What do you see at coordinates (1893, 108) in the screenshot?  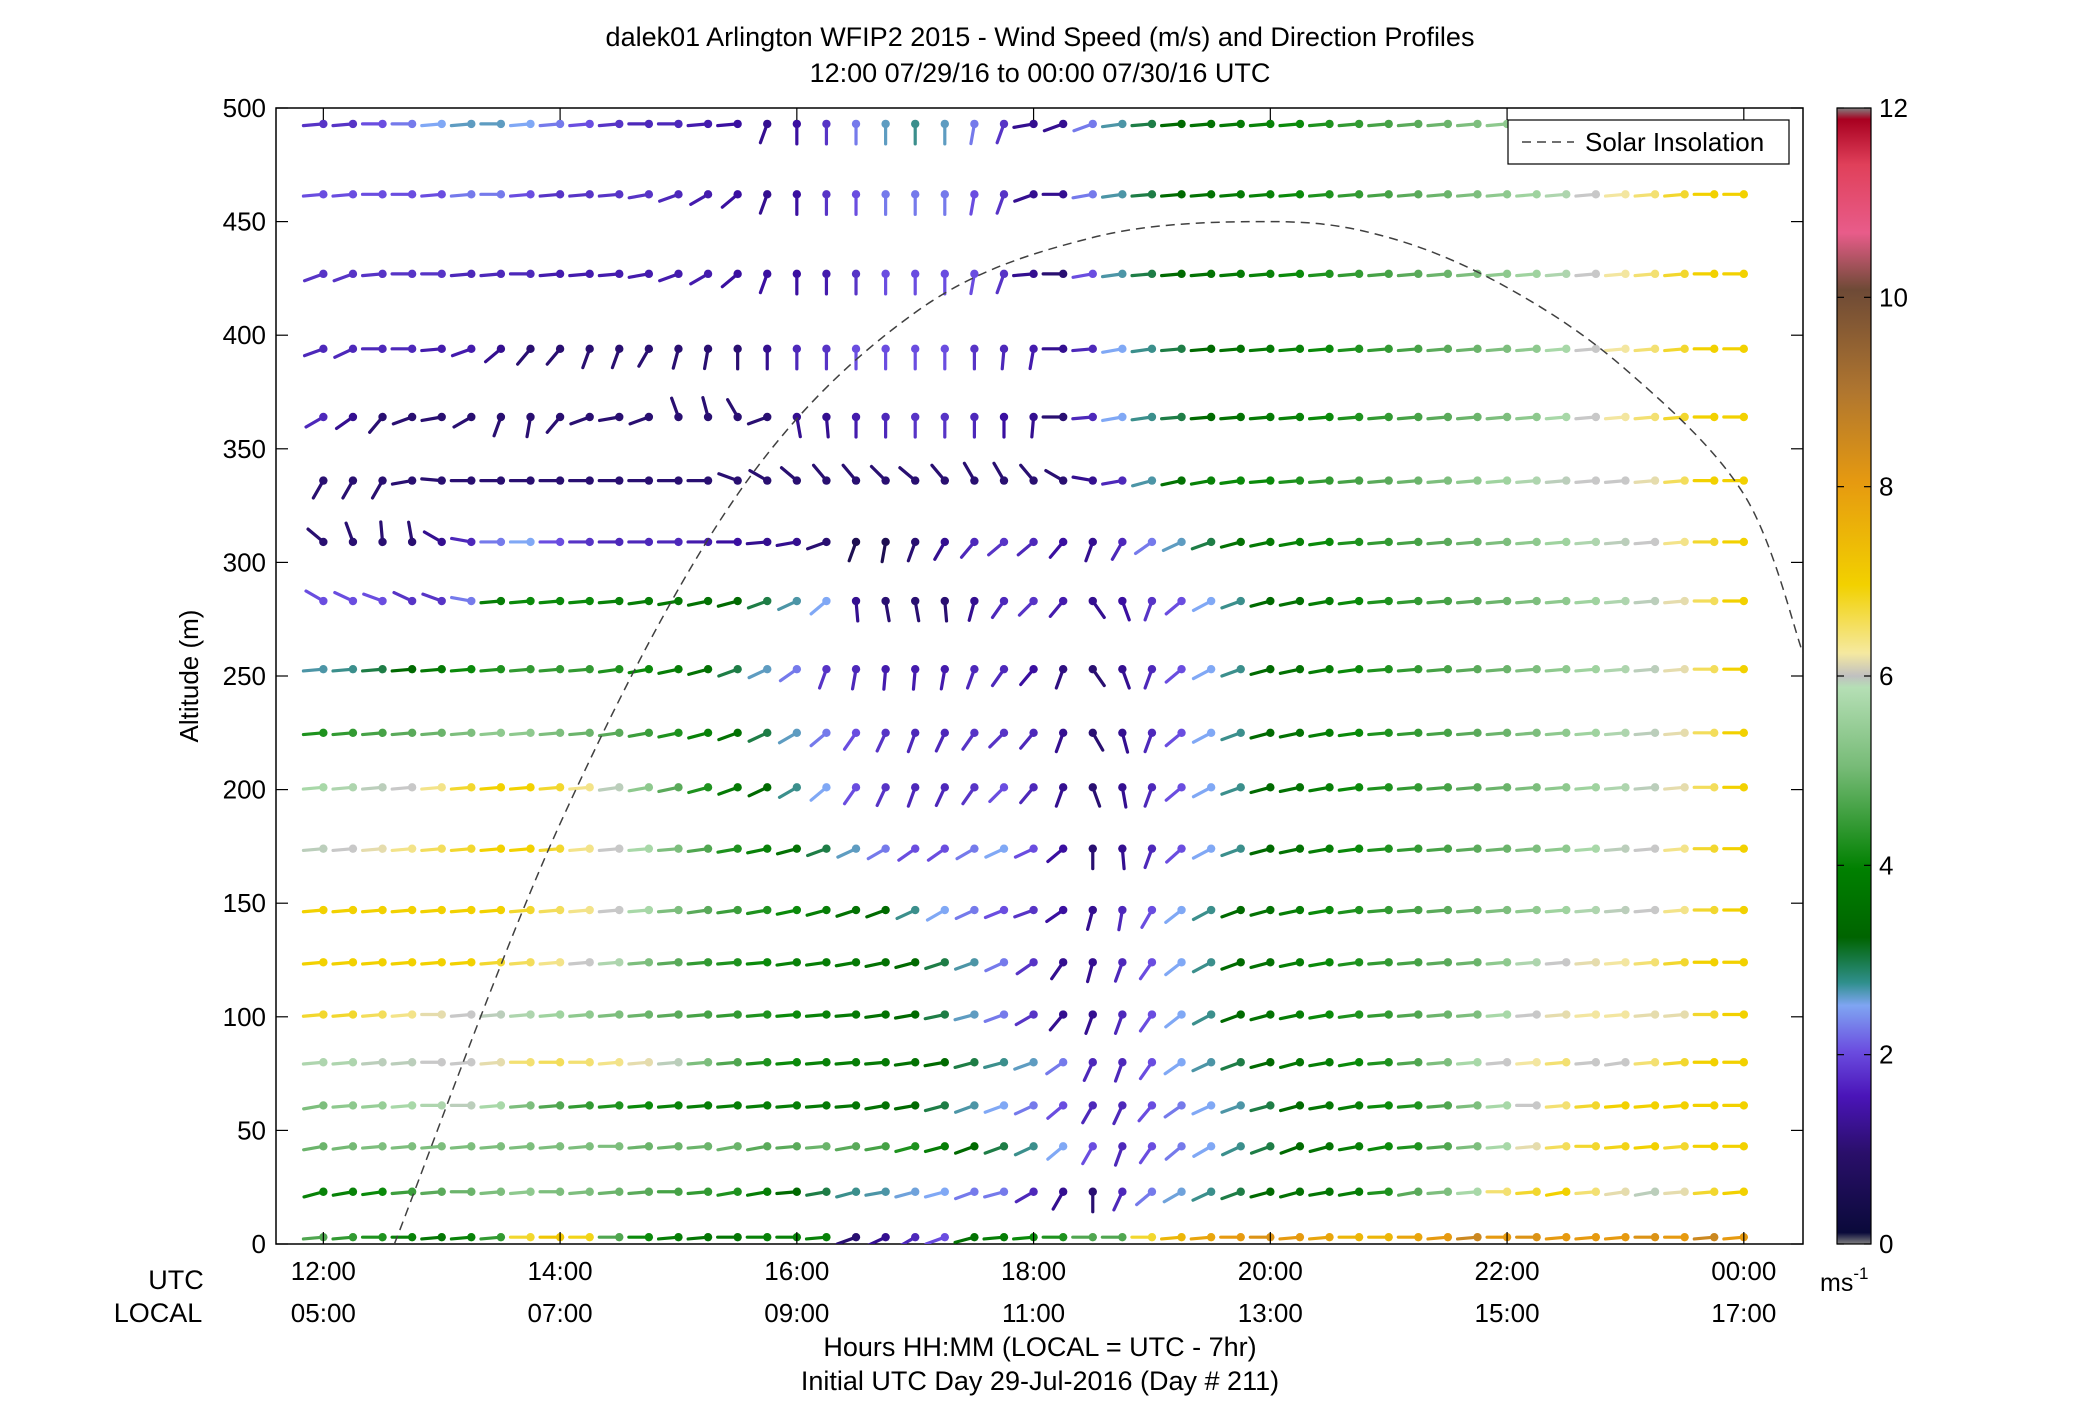 I see `colorbar-tick-label: 12` at bounding box center [1893, 108].